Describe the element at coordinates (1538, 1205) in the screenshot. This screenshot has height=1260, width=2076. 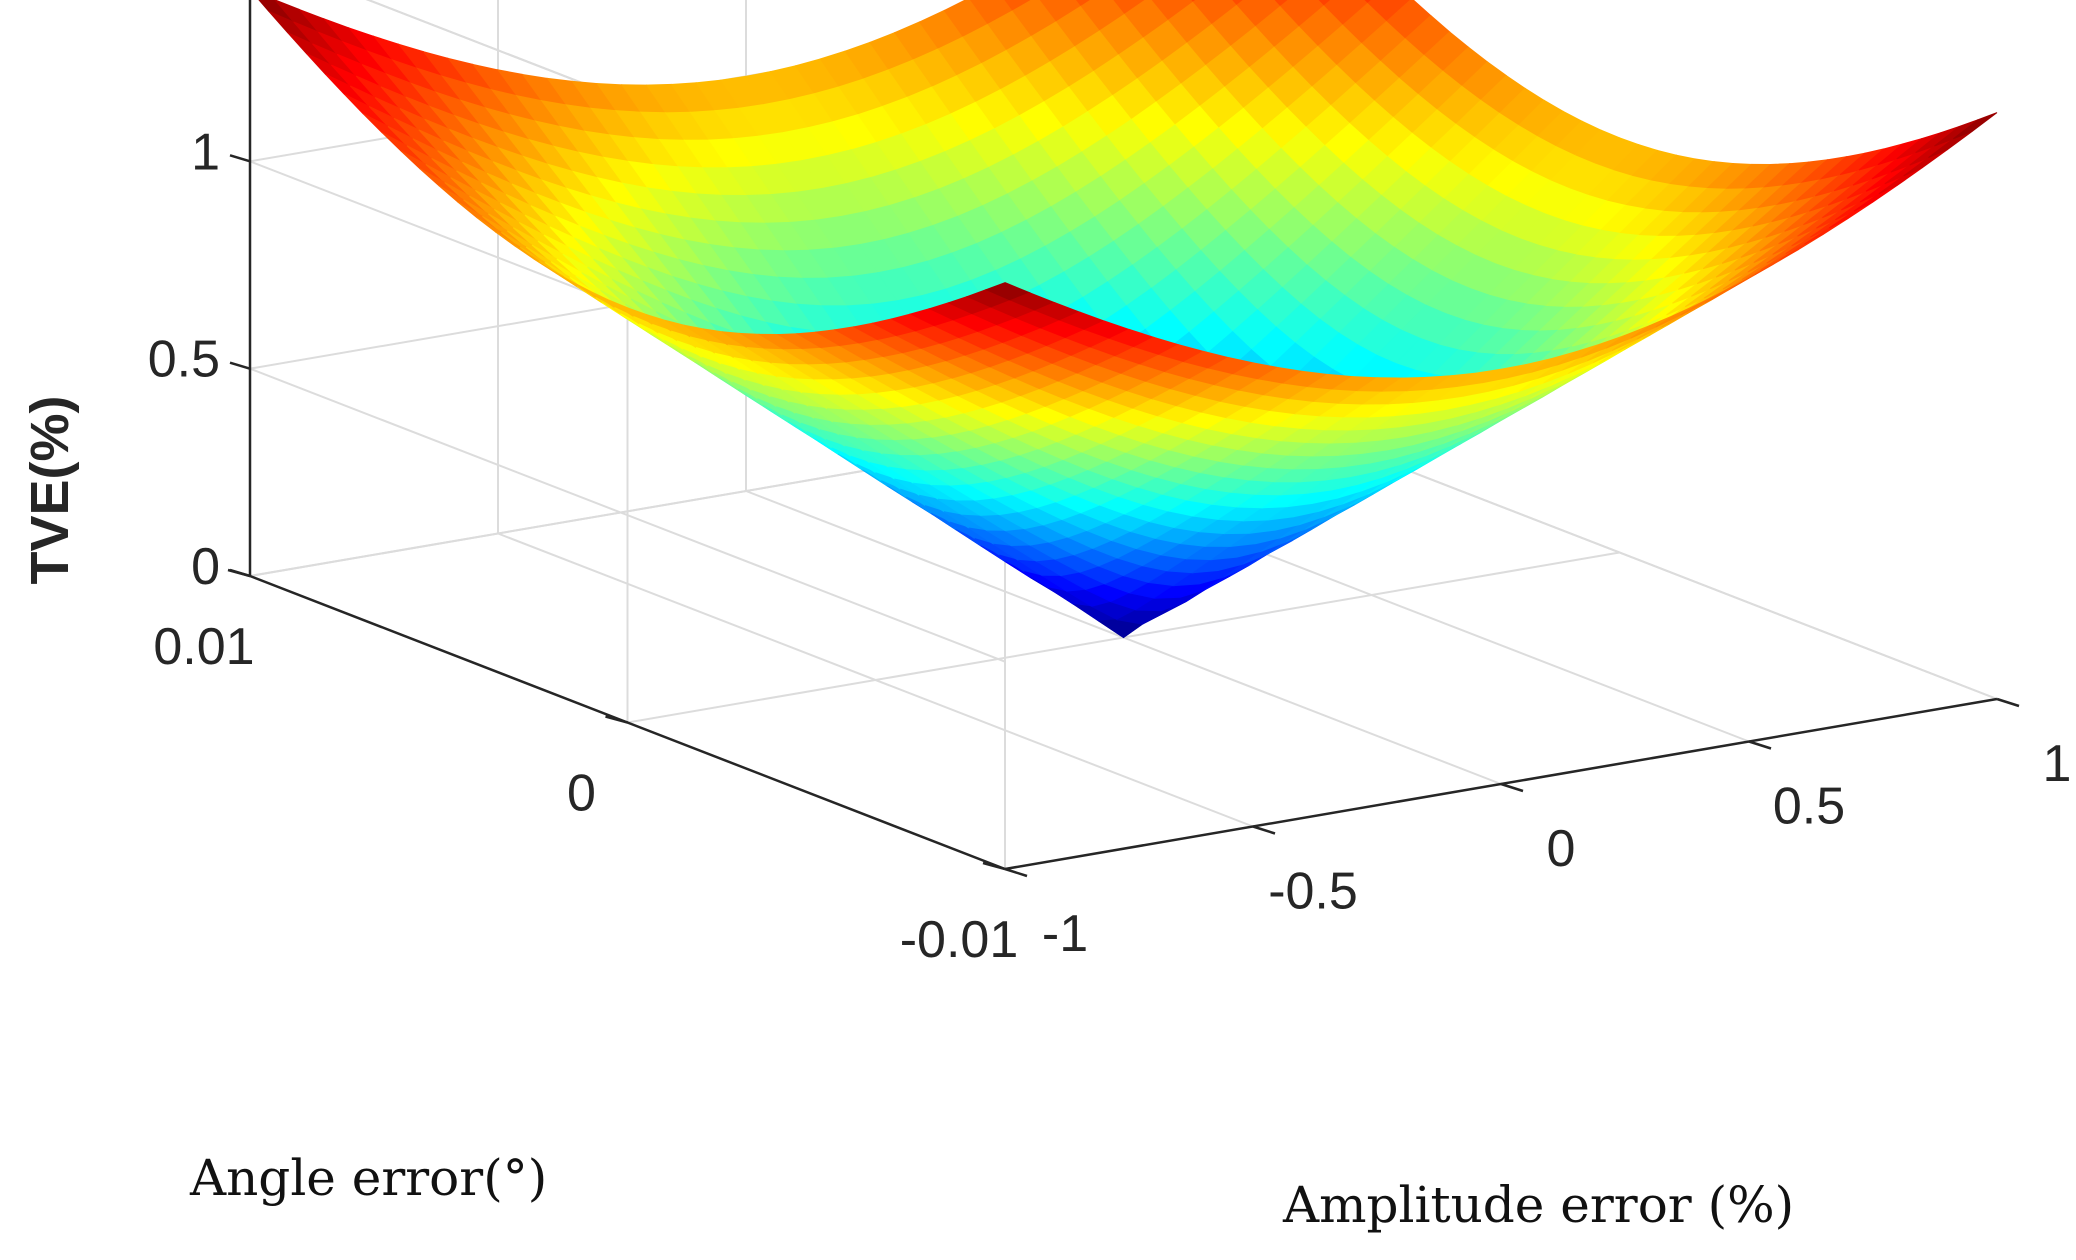
I see `x-axis-title: Amplitude error (%)` at that location.